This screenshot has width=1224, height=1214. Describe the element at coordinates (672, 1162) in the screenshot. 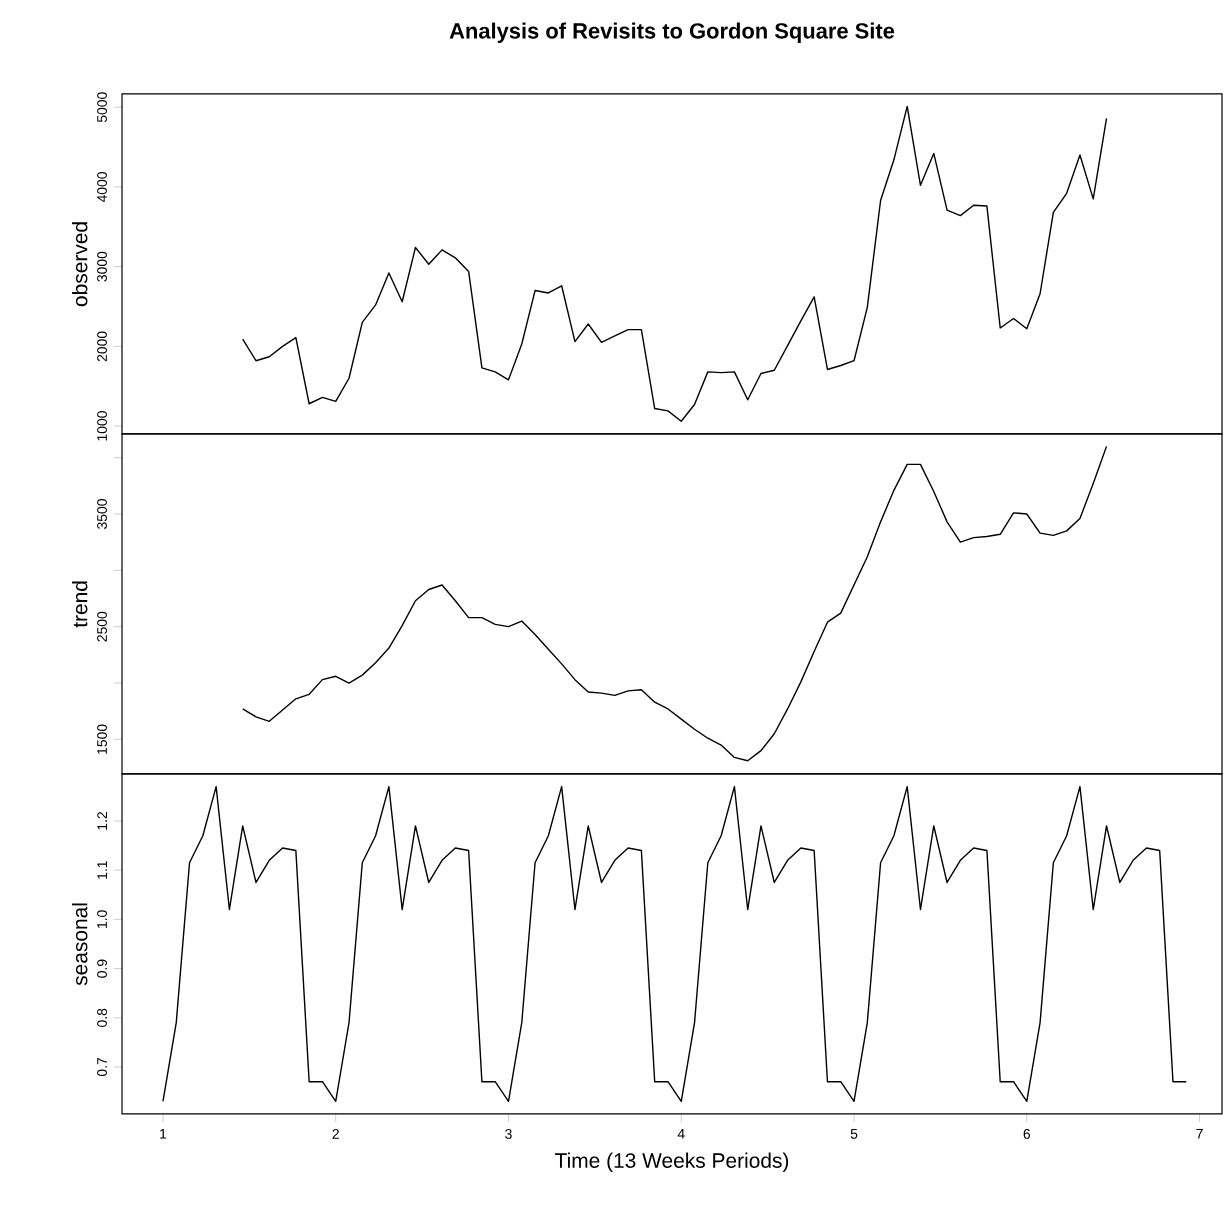

I see `x-axis-title: Time (13 Weeks Periods)` at that location.